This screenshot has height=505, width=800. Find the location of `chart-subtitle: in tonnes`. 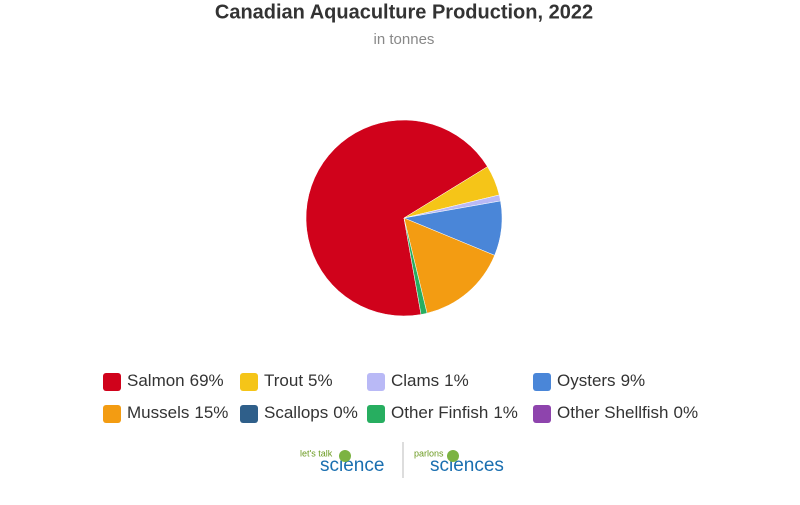

chart-subtitle: in tonnes is located at coordinates (404, 39).